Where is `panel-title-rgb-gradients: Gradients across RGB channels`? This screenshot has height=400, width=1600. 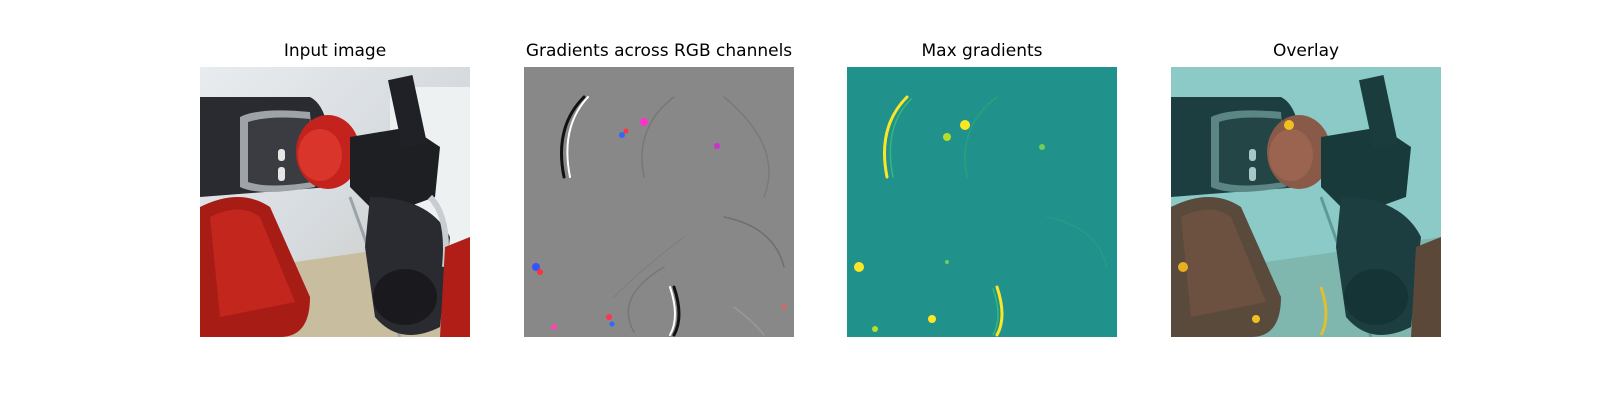 panel-title-rgb-gradients: Gradients across RGB channels is located at coordinates (659, 51).